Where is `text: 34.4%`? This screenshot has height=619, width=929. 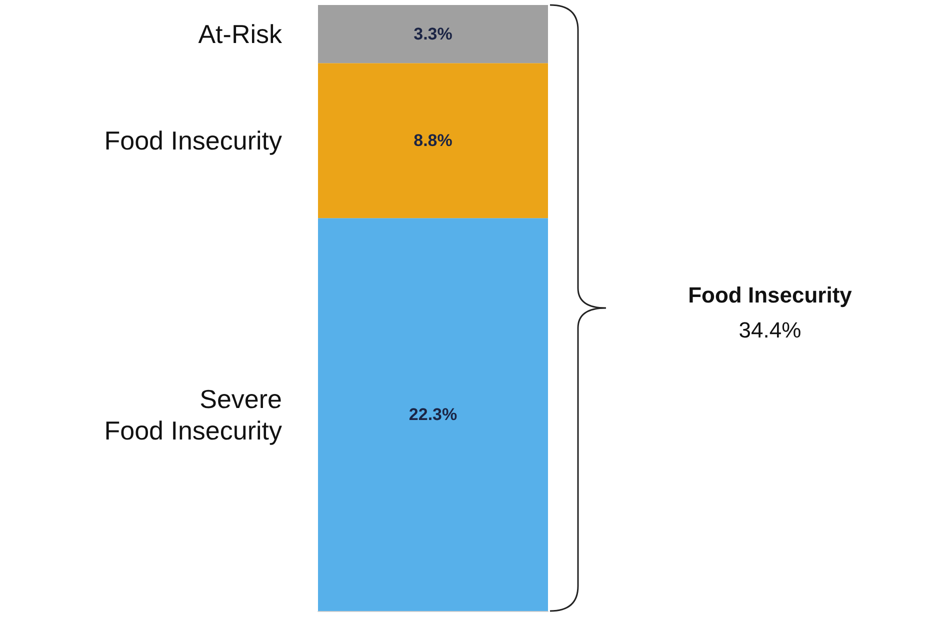
text: 34.4% is located at coordinates (770, 330).